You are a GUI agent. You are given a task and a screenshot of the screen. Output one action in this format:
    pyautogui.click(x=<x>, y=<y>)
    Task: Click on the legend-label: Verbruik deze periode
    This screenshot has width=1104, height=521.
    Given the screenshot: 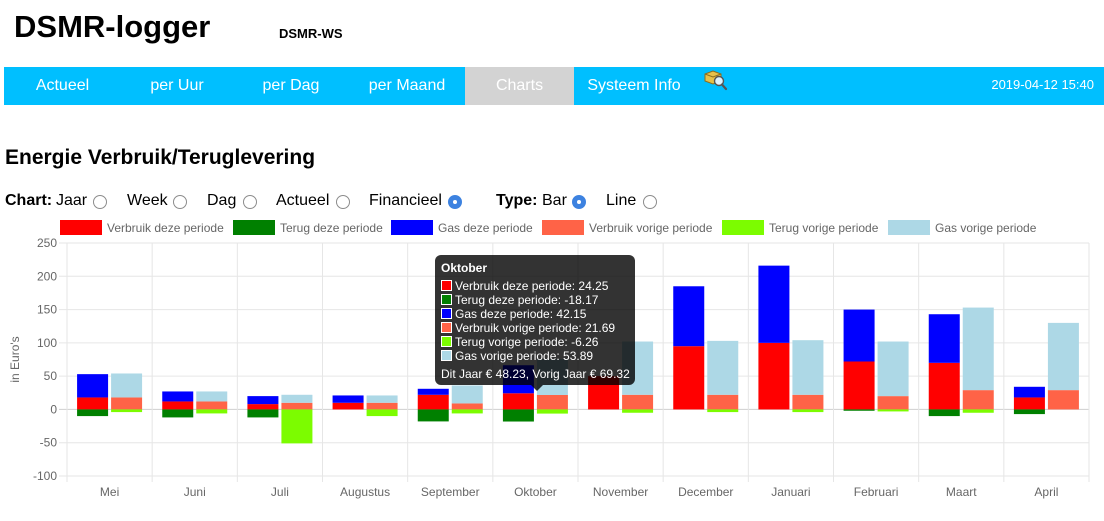 What is the action you would take?
    pyautogui.click(x=165, y=228)
    